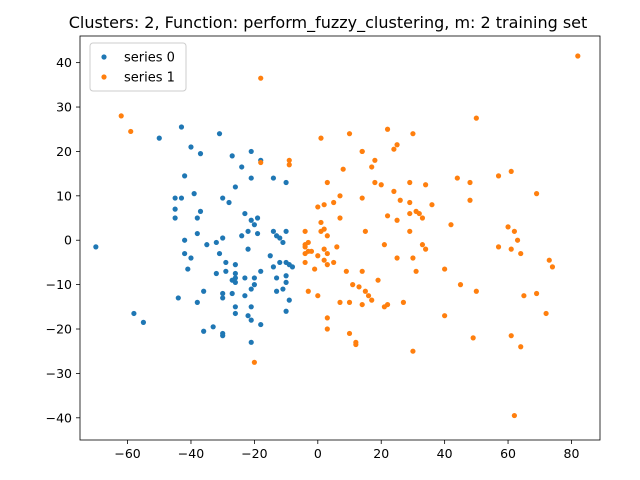  What do you see at coordinates (127, 453) in the screenshot?
I see `x-tick-label-0: −60` at bounding box center [127, 453].